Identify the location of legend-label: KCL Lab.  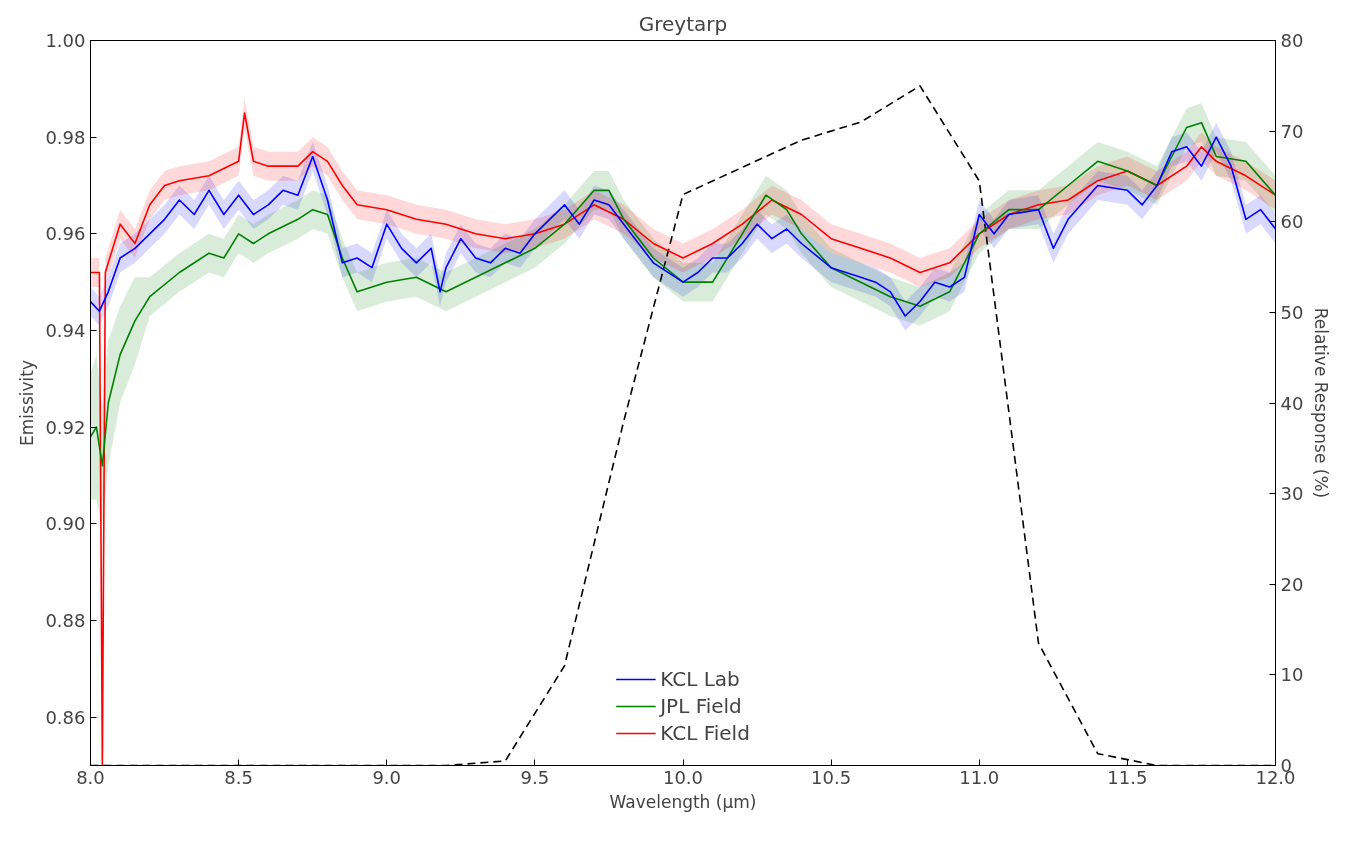
(700, 679).